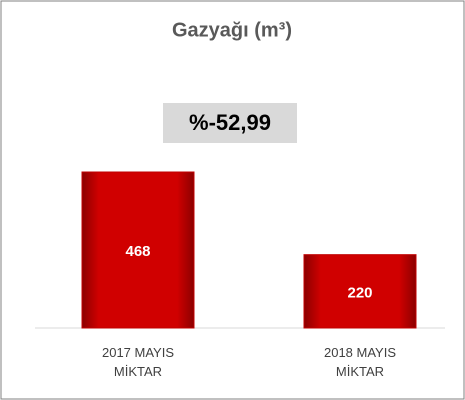 This screenshot has width=465, height=400. Describe the element at coordinates (360, 362) in the screenshot. I see `x-tick-label: 2018 MAYIS MİKTAR` at that location.